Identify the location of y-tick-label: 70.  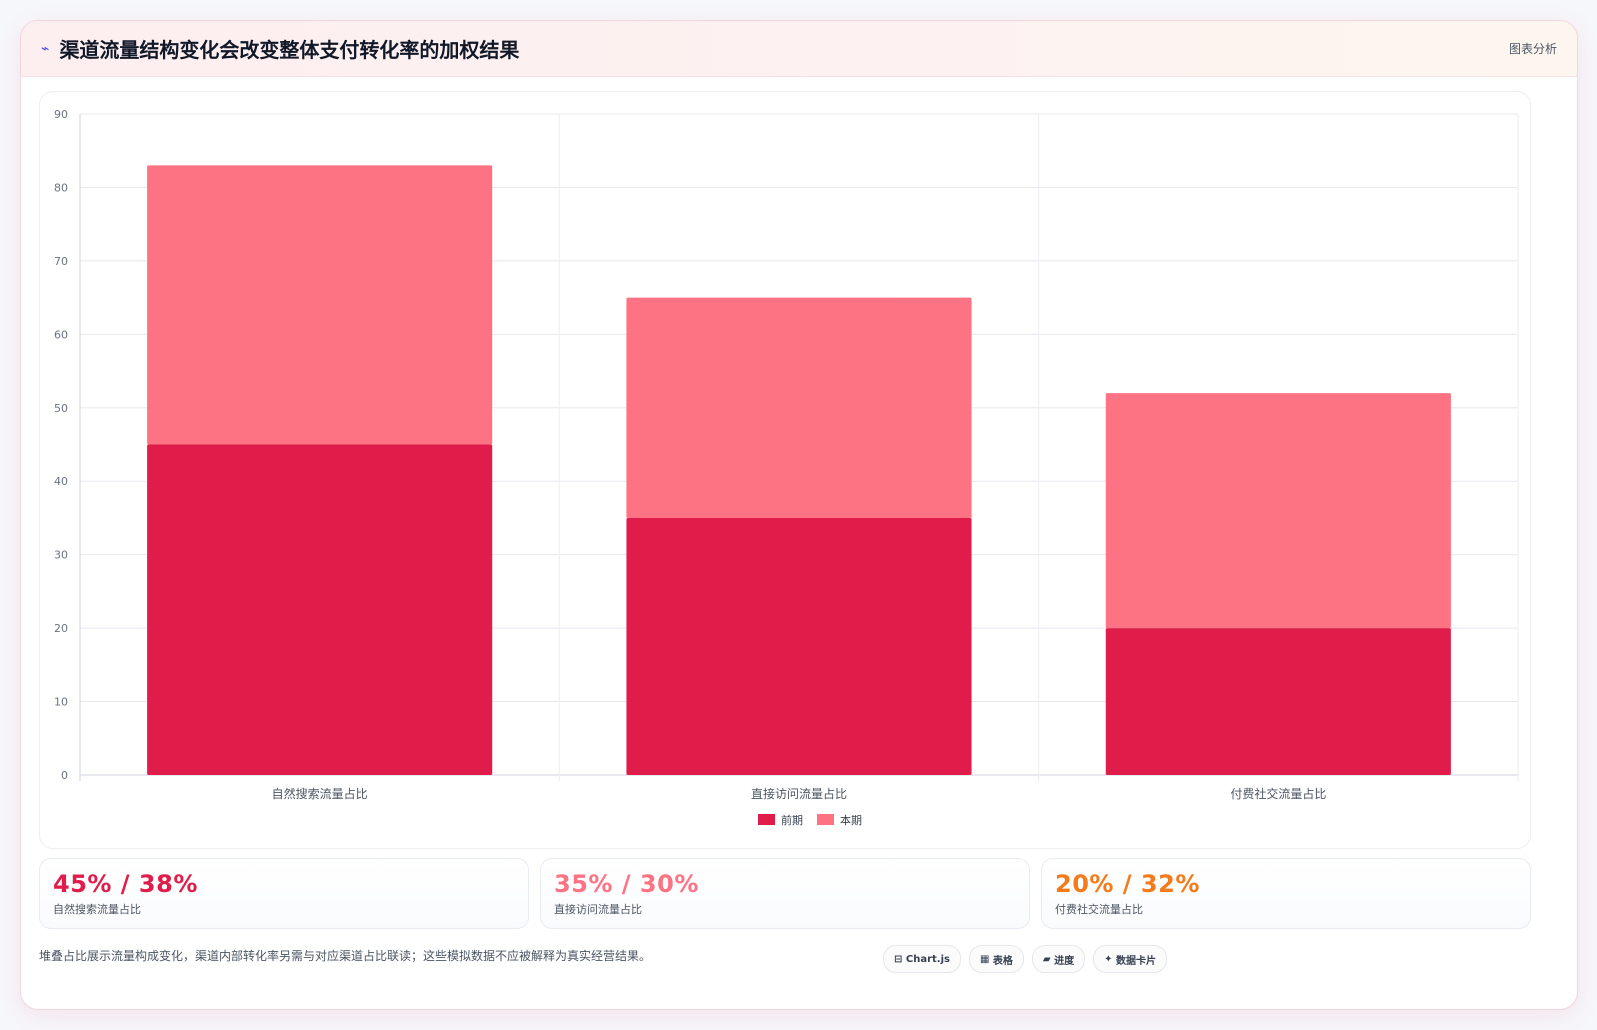
(61, 261).